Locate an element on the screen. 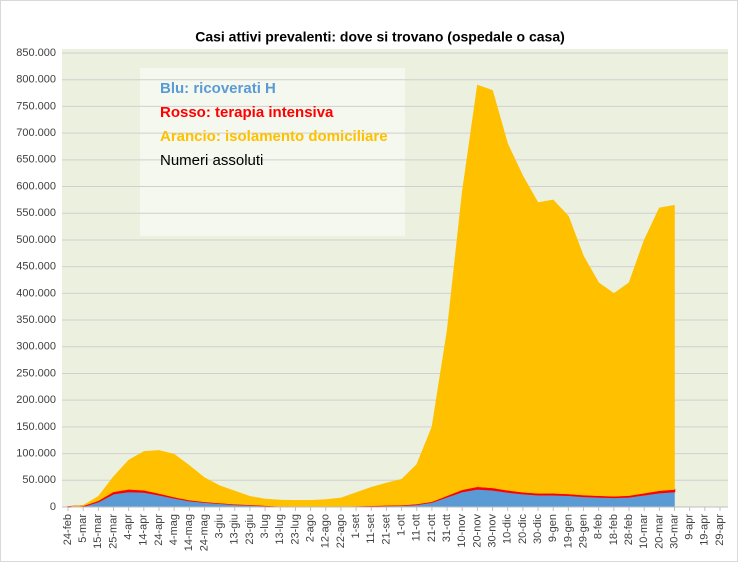  x-tick-label: 10-nov is located at coordinates (462, 531).